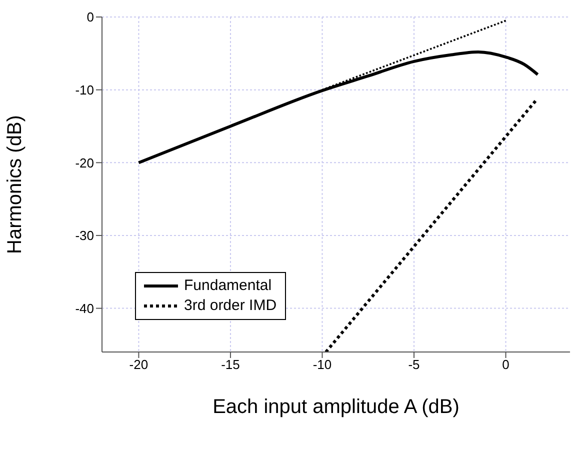 The image size is (571, 475). I want to click on y-tick-label: -30, so click(84, 236).